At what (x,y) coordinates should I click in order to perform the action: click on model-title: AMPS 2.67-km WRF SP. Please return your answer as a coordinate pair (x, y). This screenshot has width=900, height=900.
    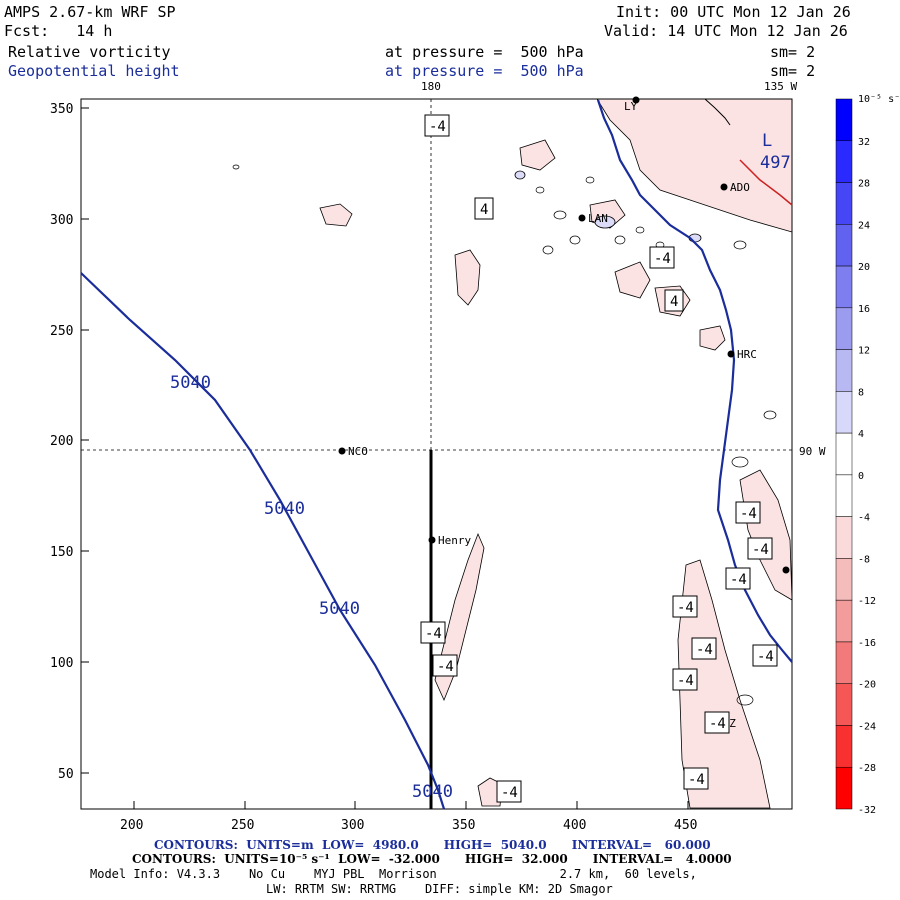
    Looking at the image, I should click on (90, 12).